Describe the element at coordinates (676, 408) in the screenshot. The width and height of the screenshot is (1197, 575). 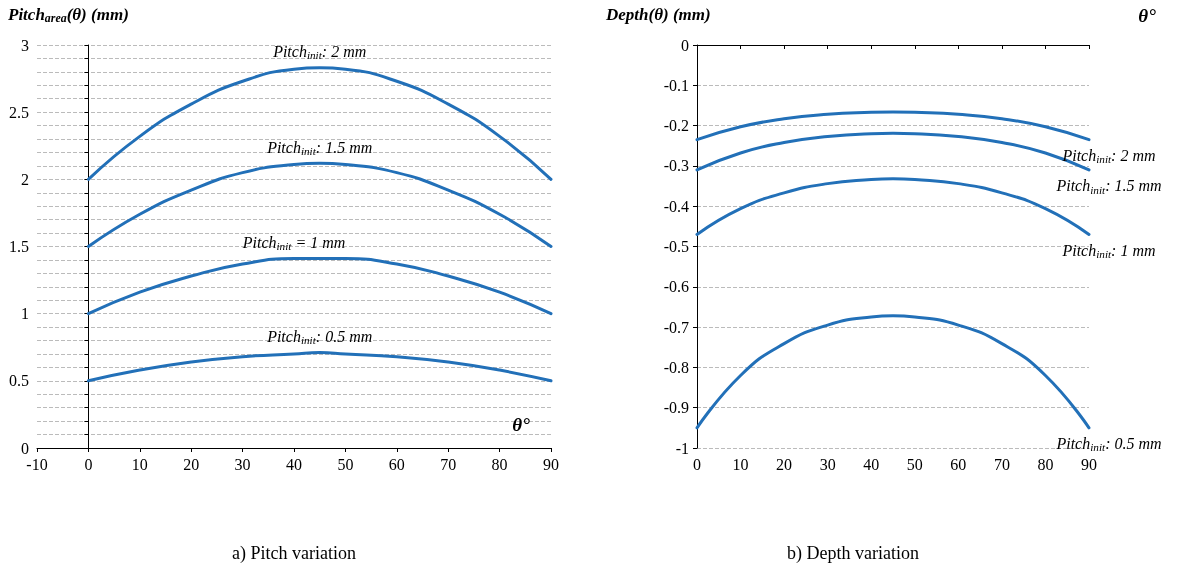
I see `y-tick-label: -0.9` at that location.